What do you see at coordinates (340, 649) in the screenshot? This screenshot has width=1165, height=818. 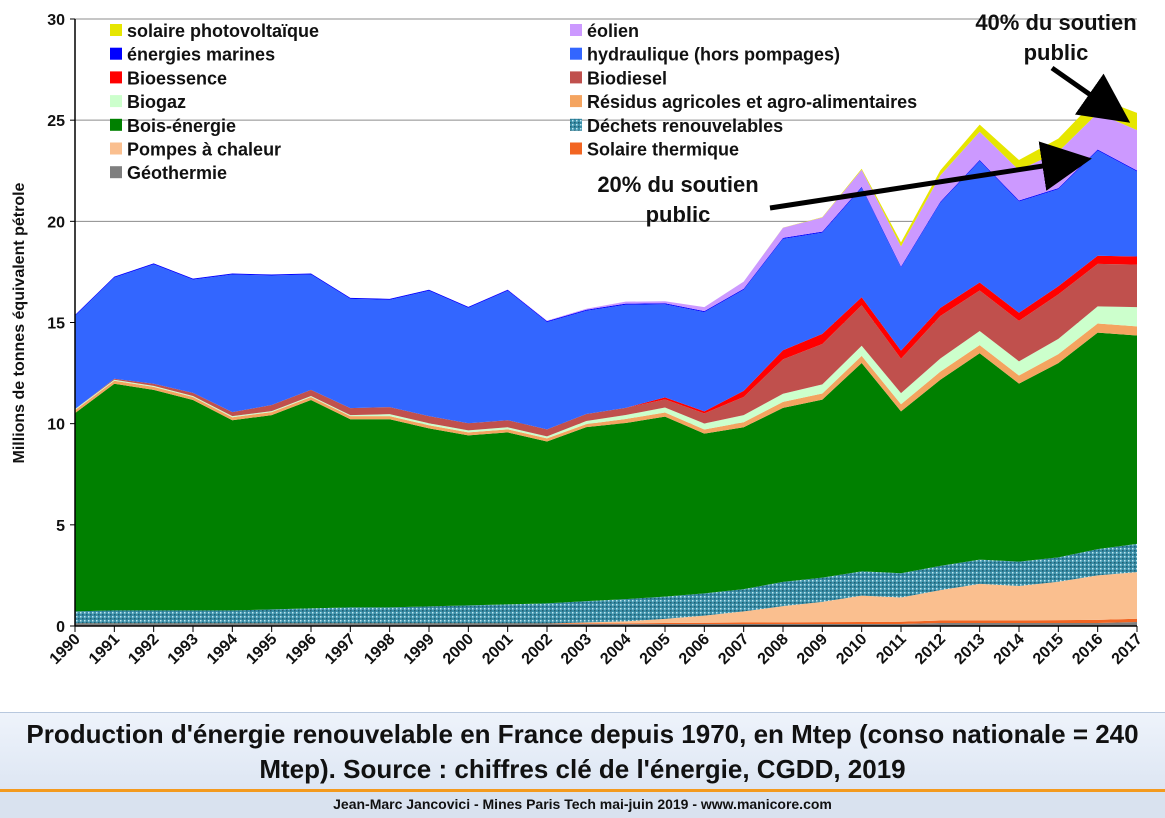 I see `x-tick-label: 1997` at bounding box center [340, 649].